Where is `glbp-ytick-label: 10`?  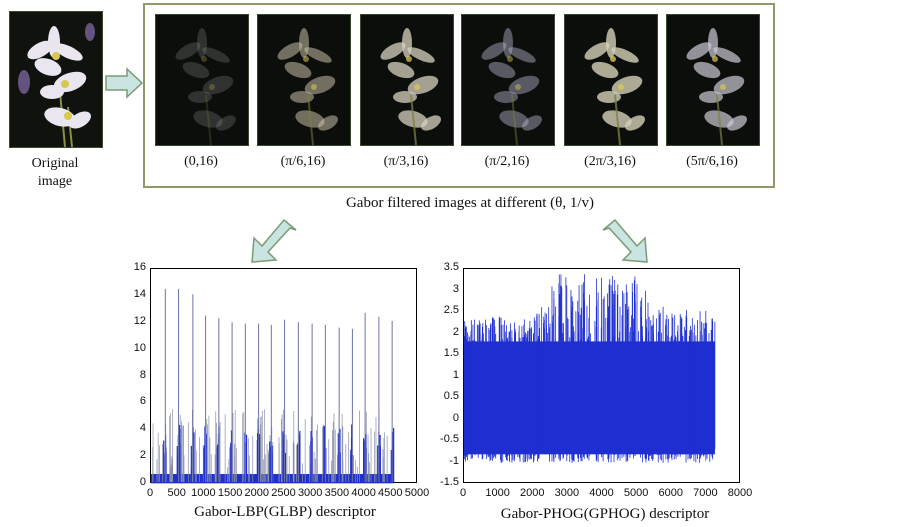
glbp-ytick-label: 10 is located at coordinates (139, 347).